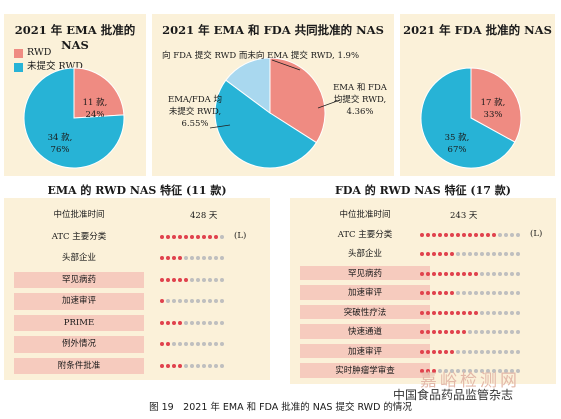 The width and height of the screenshot is (561, 419). What do you see at coordinates (493, 115) in the screenshot?
I see `fda-rwd-pct: 33%` at bounding box center [493, 115].